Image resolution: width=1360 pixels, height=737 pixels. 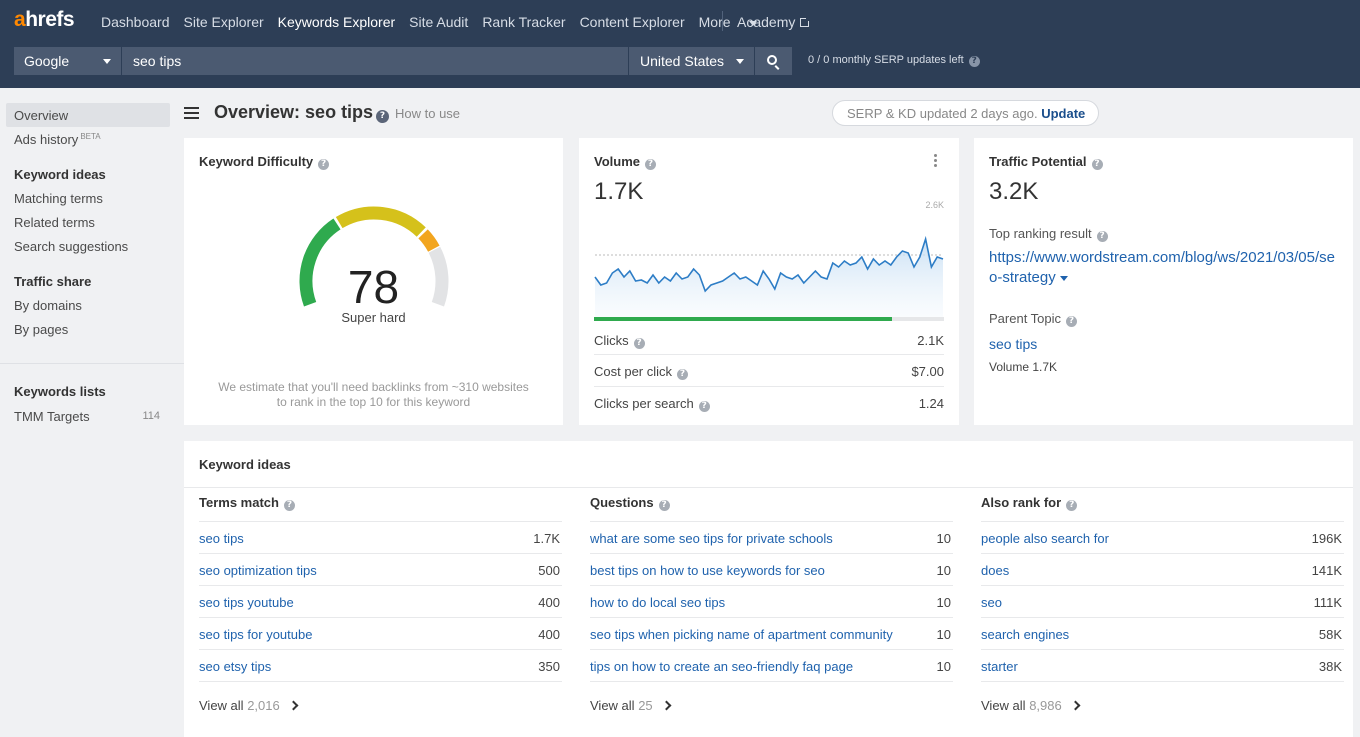 I want to click on how-to-use-link: ? How to use, so click(x=418, y=114).